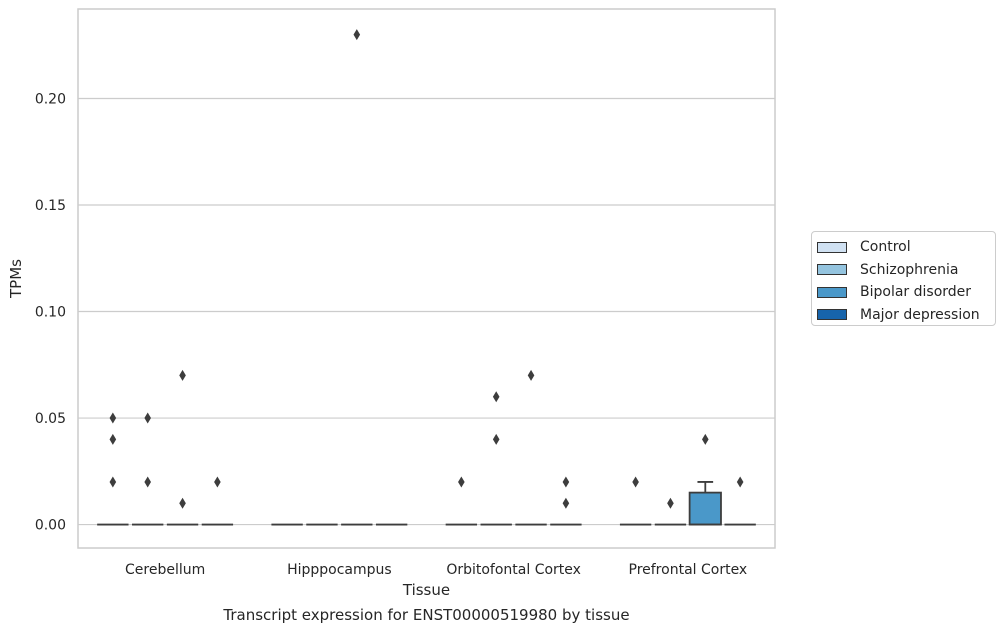 Image resolution: width=1007 pixels, height=634 pixels. What do you see at coordinates (832, 247) in the screenshot?
I see `legend-swatch-control` at bounding box center [832, 247].